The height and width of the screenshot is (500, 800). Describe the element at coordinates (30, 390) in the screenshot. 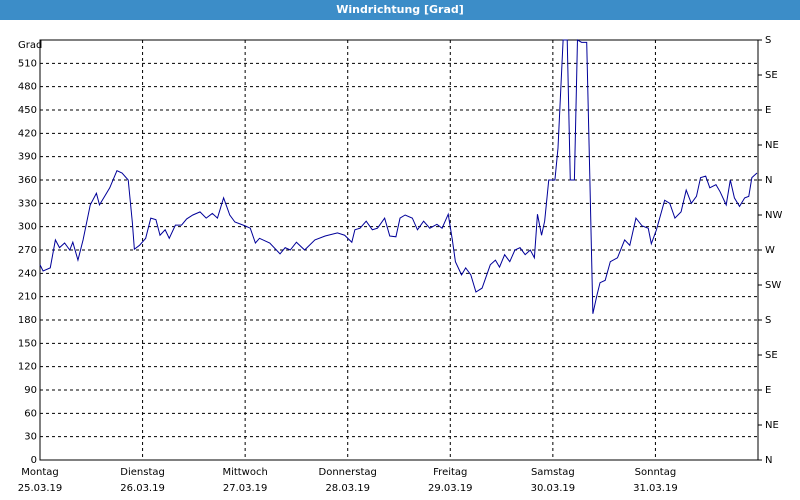

I see `y-tick-label: 90` at that location.